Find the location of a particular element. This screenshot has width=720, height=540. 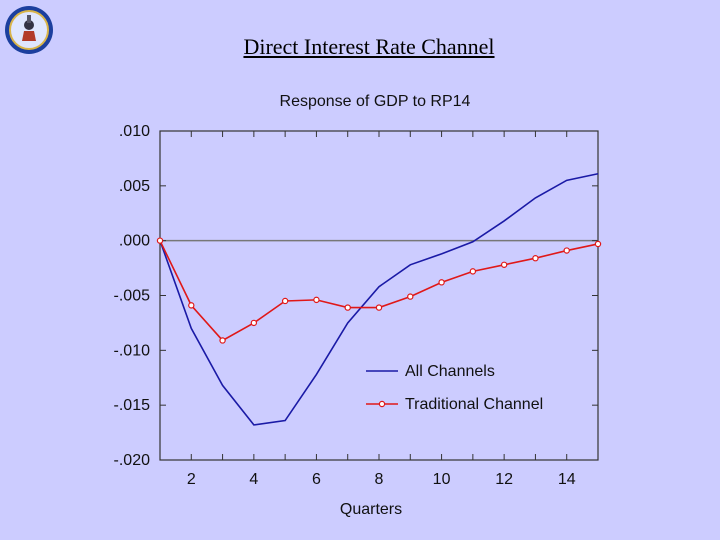

y-tick-label: .005 is located at coordinates (134, 186).